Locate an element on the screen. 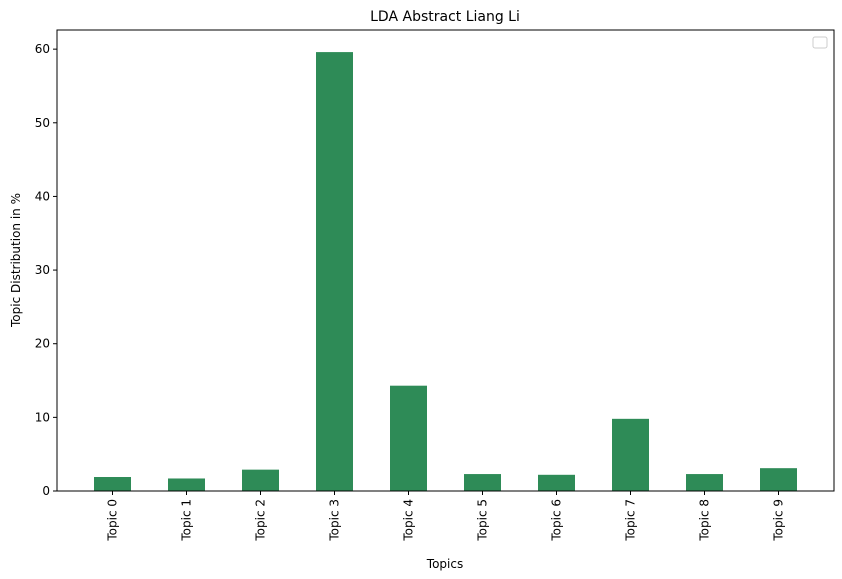  x-tick-label: Topic 3 is located at coordinates (335, 520).